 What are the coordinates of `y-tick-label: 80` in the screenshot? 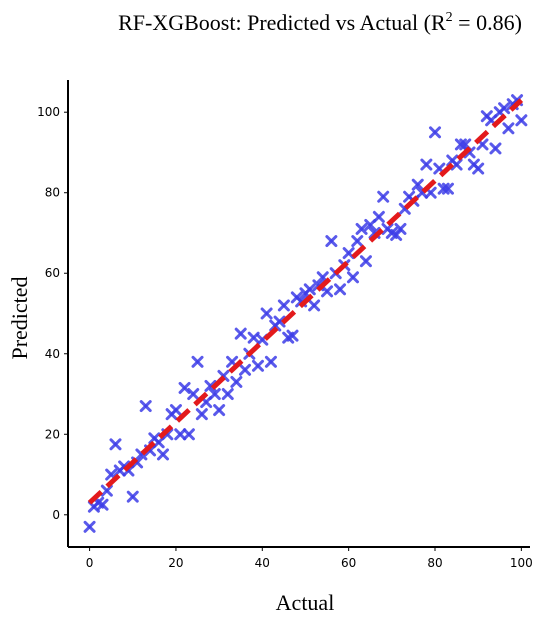 It's located at (52, 193).